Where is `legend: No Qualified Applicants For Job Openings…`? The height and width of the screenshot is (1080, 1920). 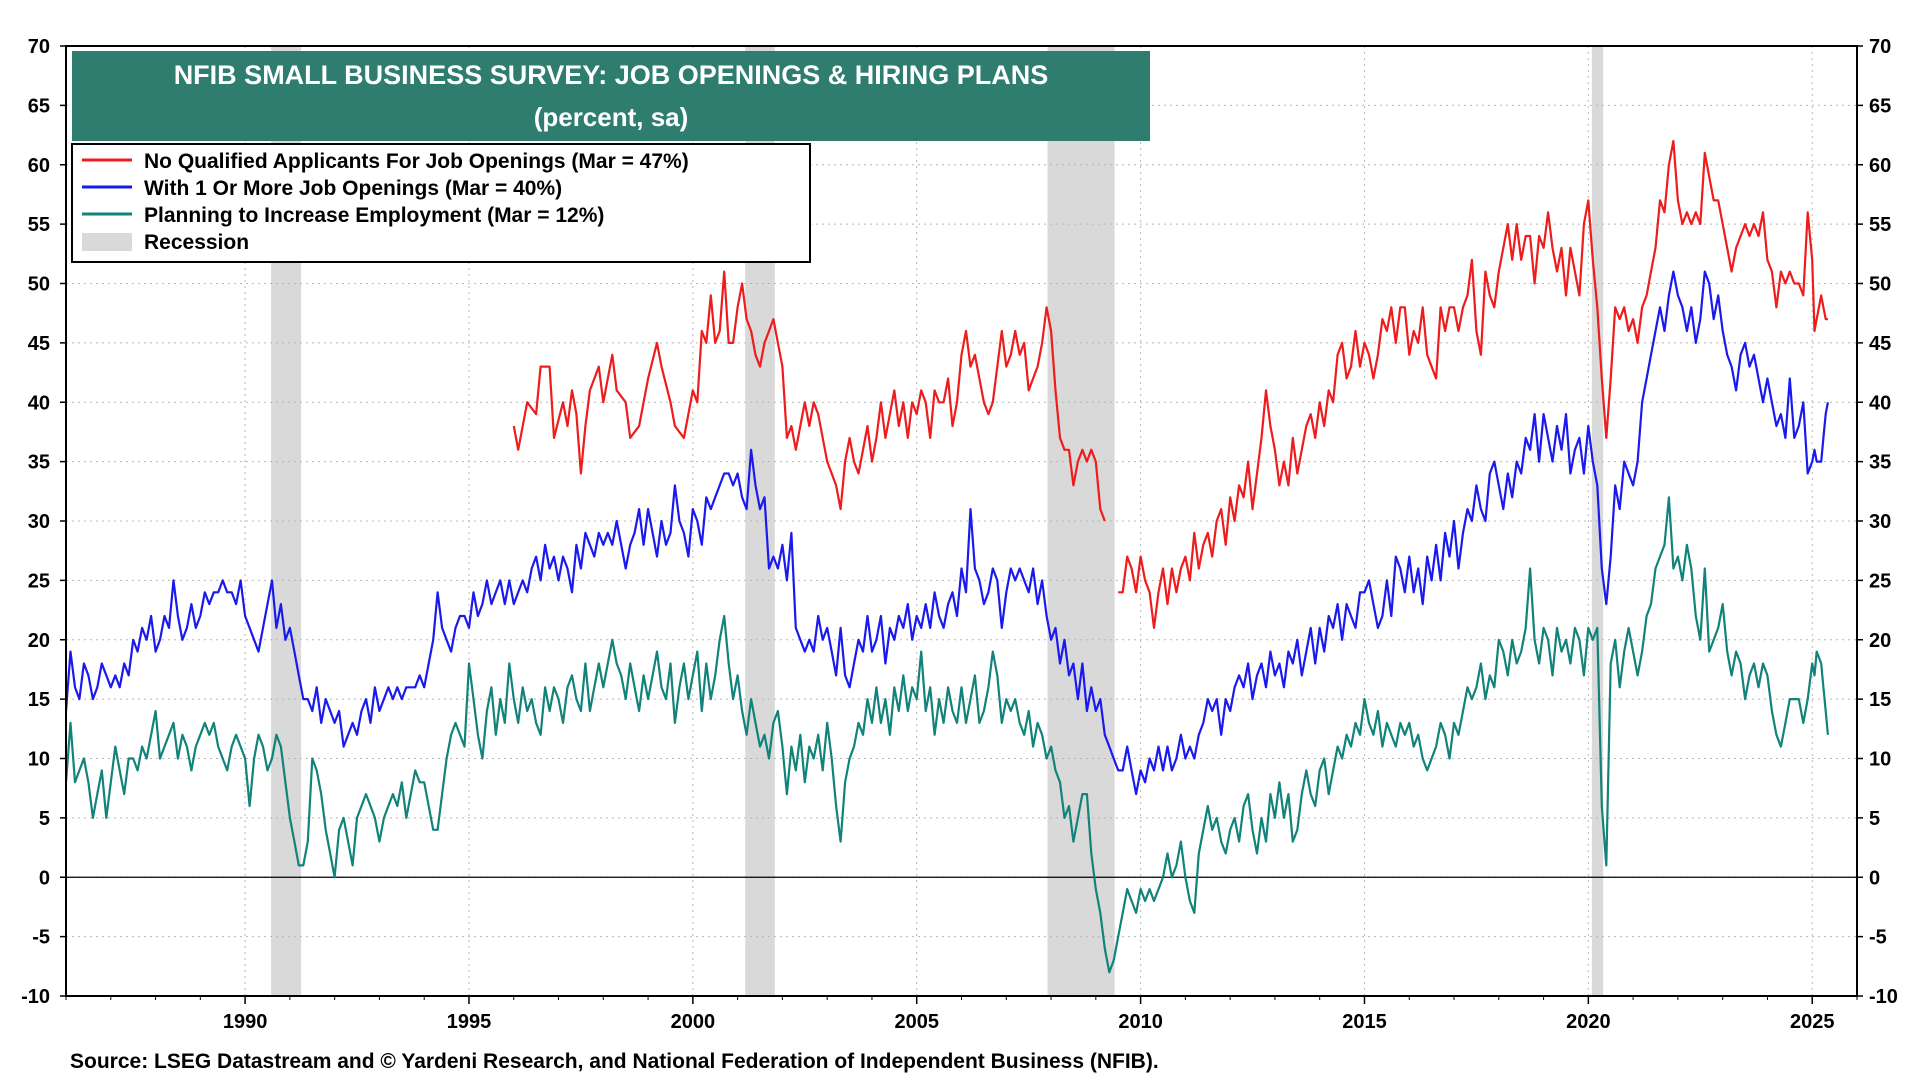
legend: No Qualified Applicants For Job Openings… is located at coordinates (441, 203).